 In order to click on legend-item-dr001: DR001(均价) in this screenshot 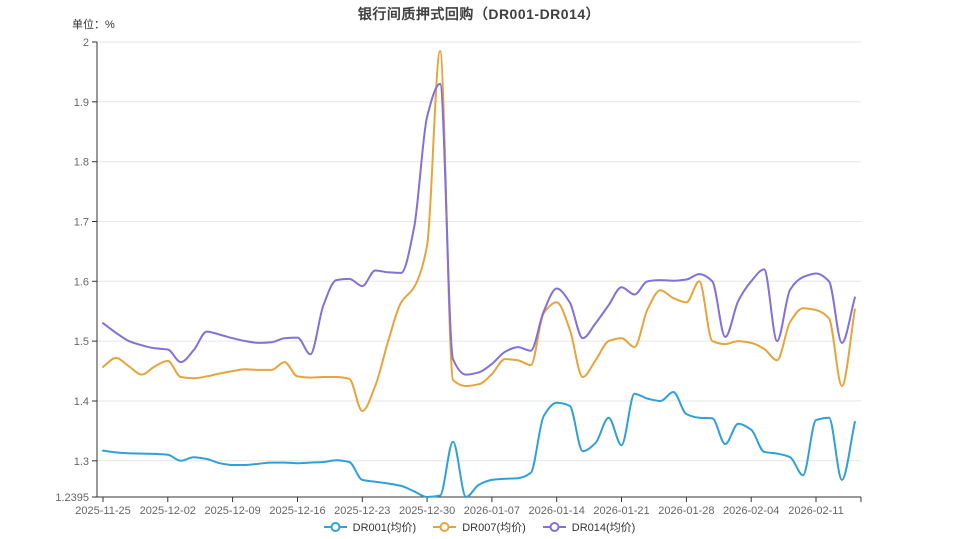, I will do `click(370, 527)`.